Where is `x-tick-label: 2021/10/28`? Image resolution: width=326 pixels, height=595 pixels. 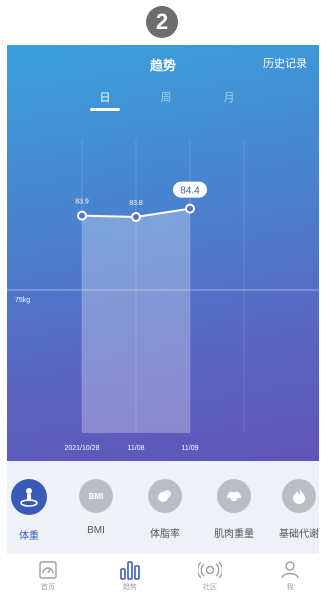 x-tick-label: 2021/10/28 is located at coordinates (81, 448).